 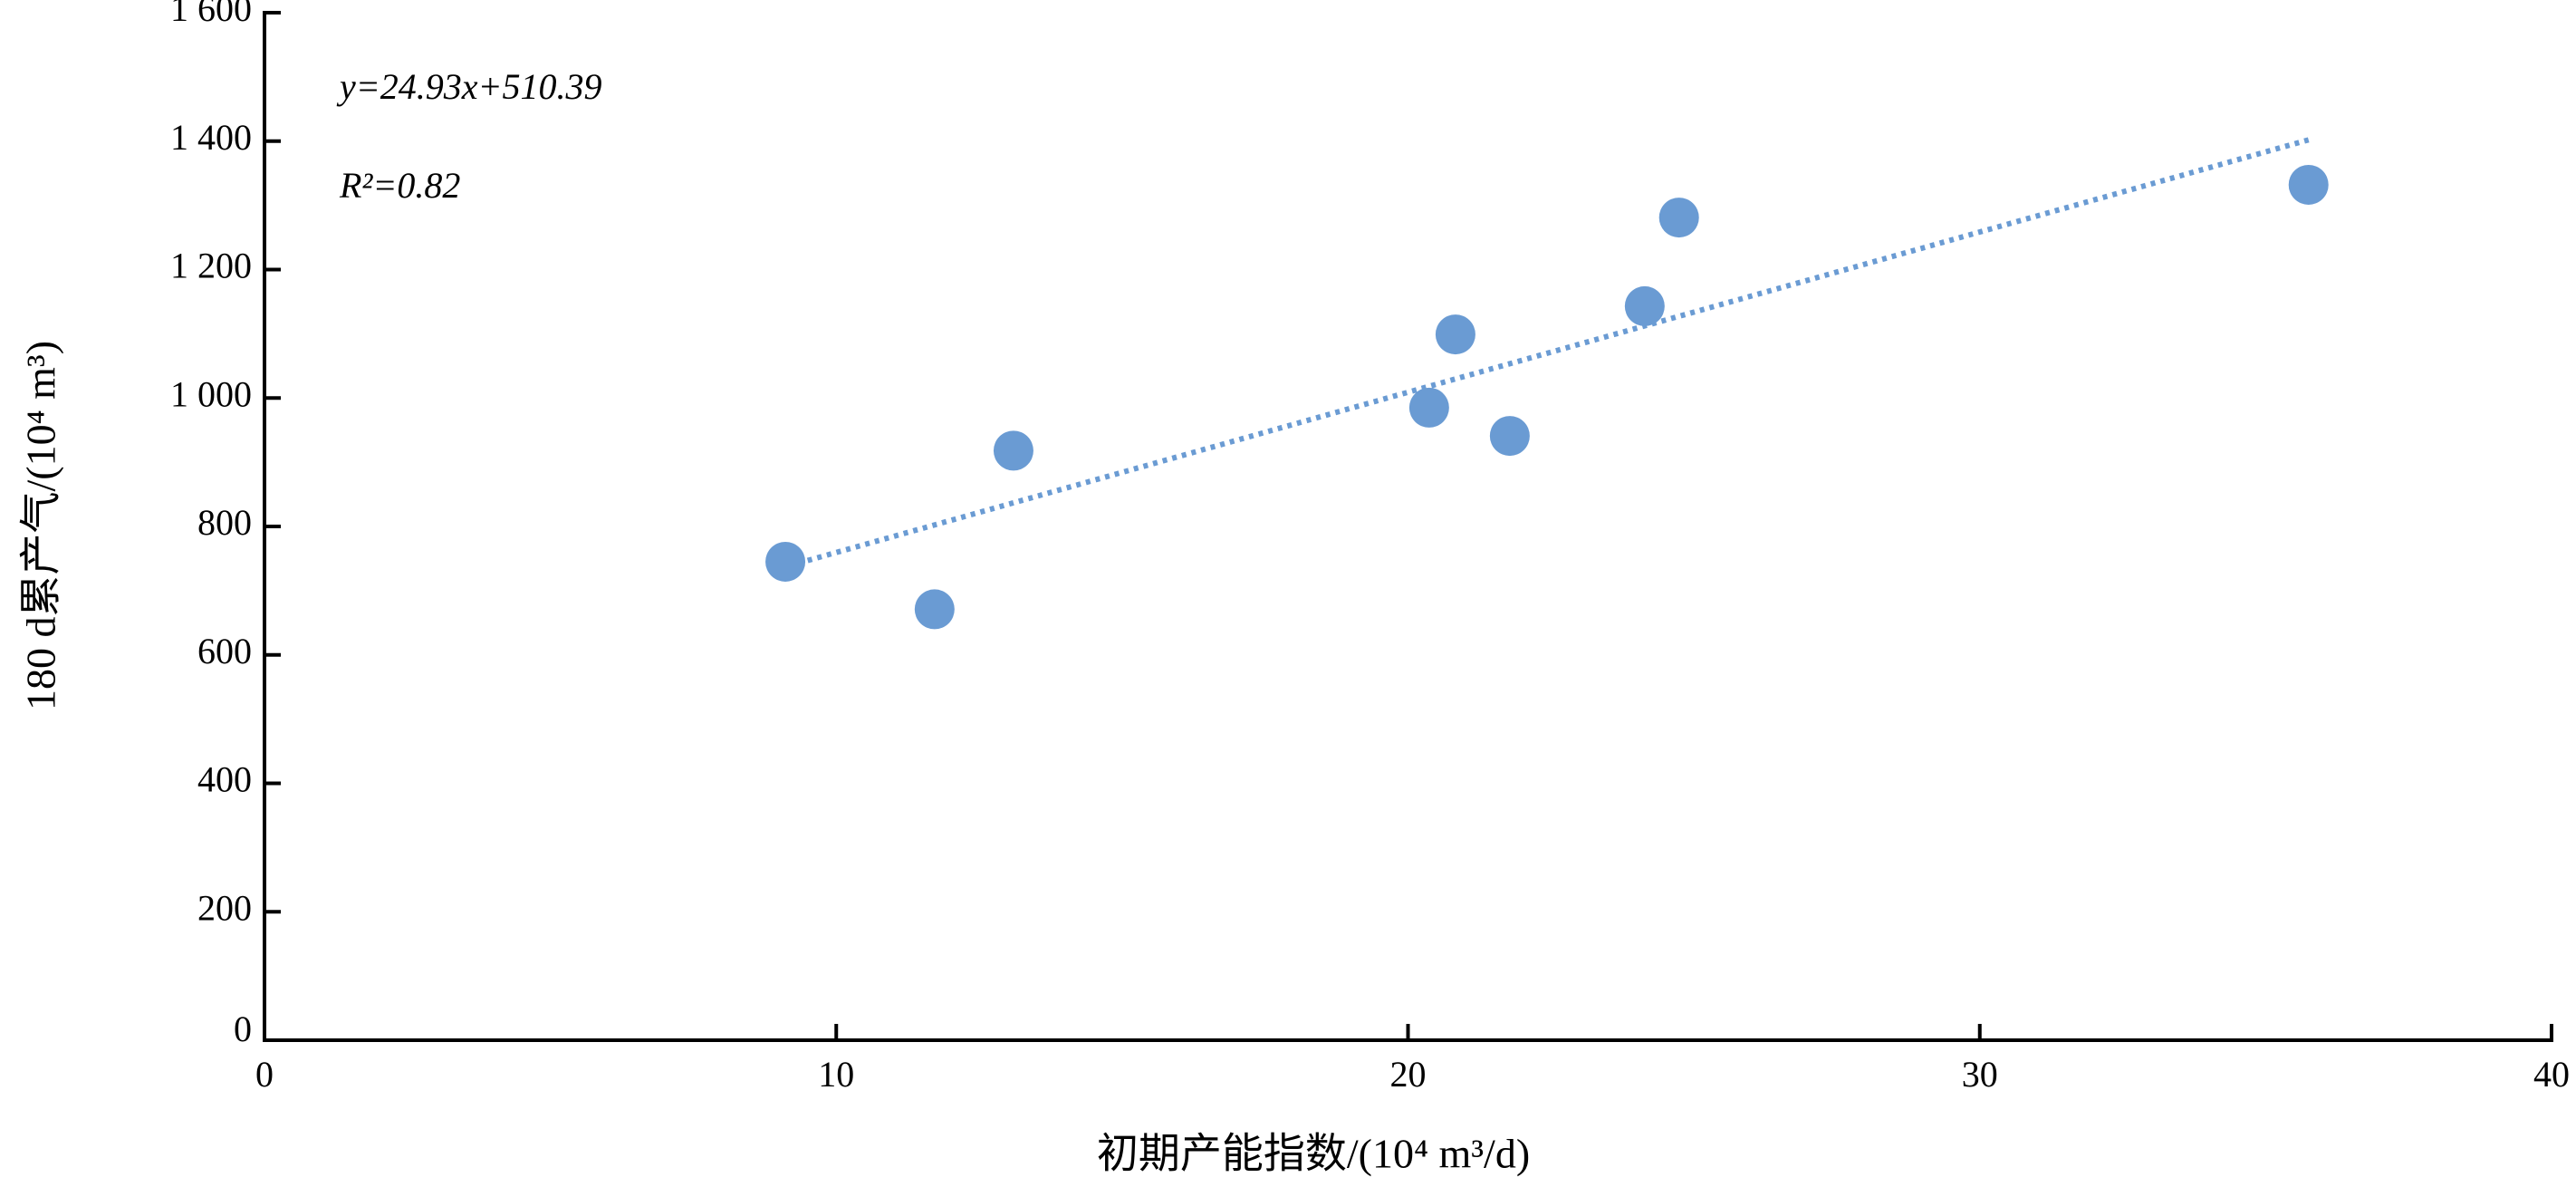 I want to click on x-axis-label: 初期产能指数/(10⁴ m³/d), so click(x=1313, y=1154).